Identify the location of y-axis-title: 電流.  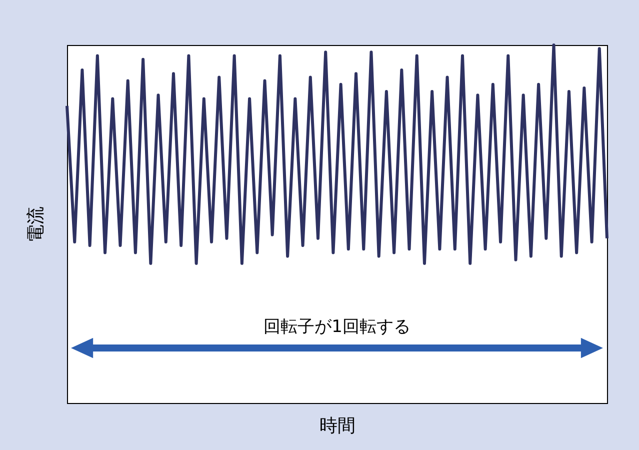
(36, 224).